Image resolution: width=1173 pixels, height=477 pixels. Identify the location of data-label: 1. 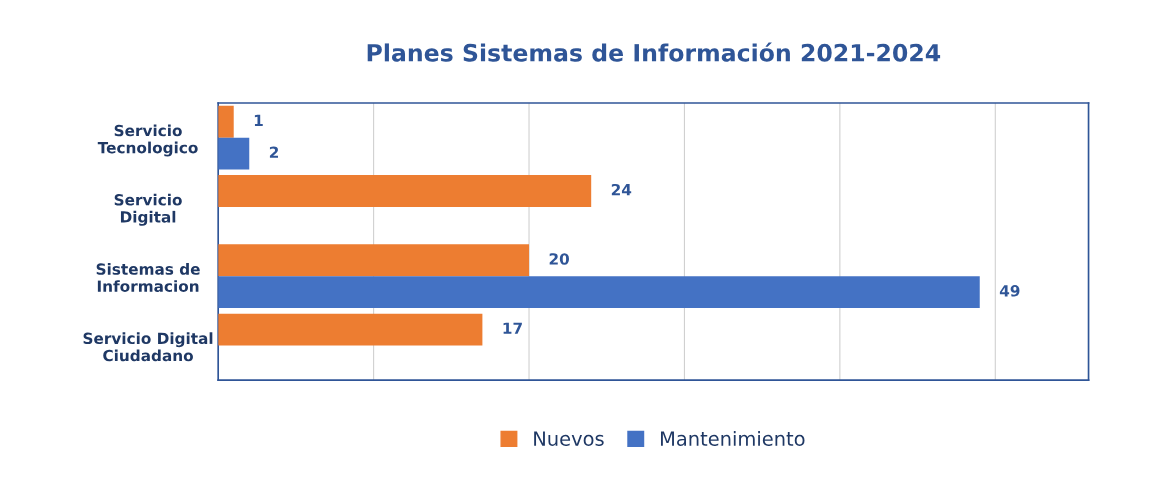
(258, 120).